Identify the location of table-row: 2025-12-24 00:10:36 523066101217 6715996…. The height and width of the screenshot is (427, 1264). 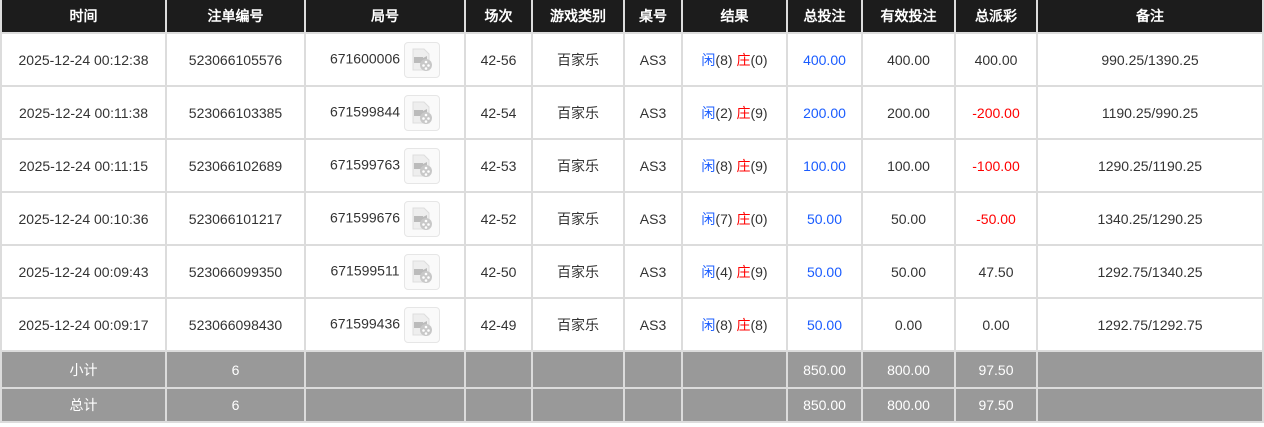
(632, 218).